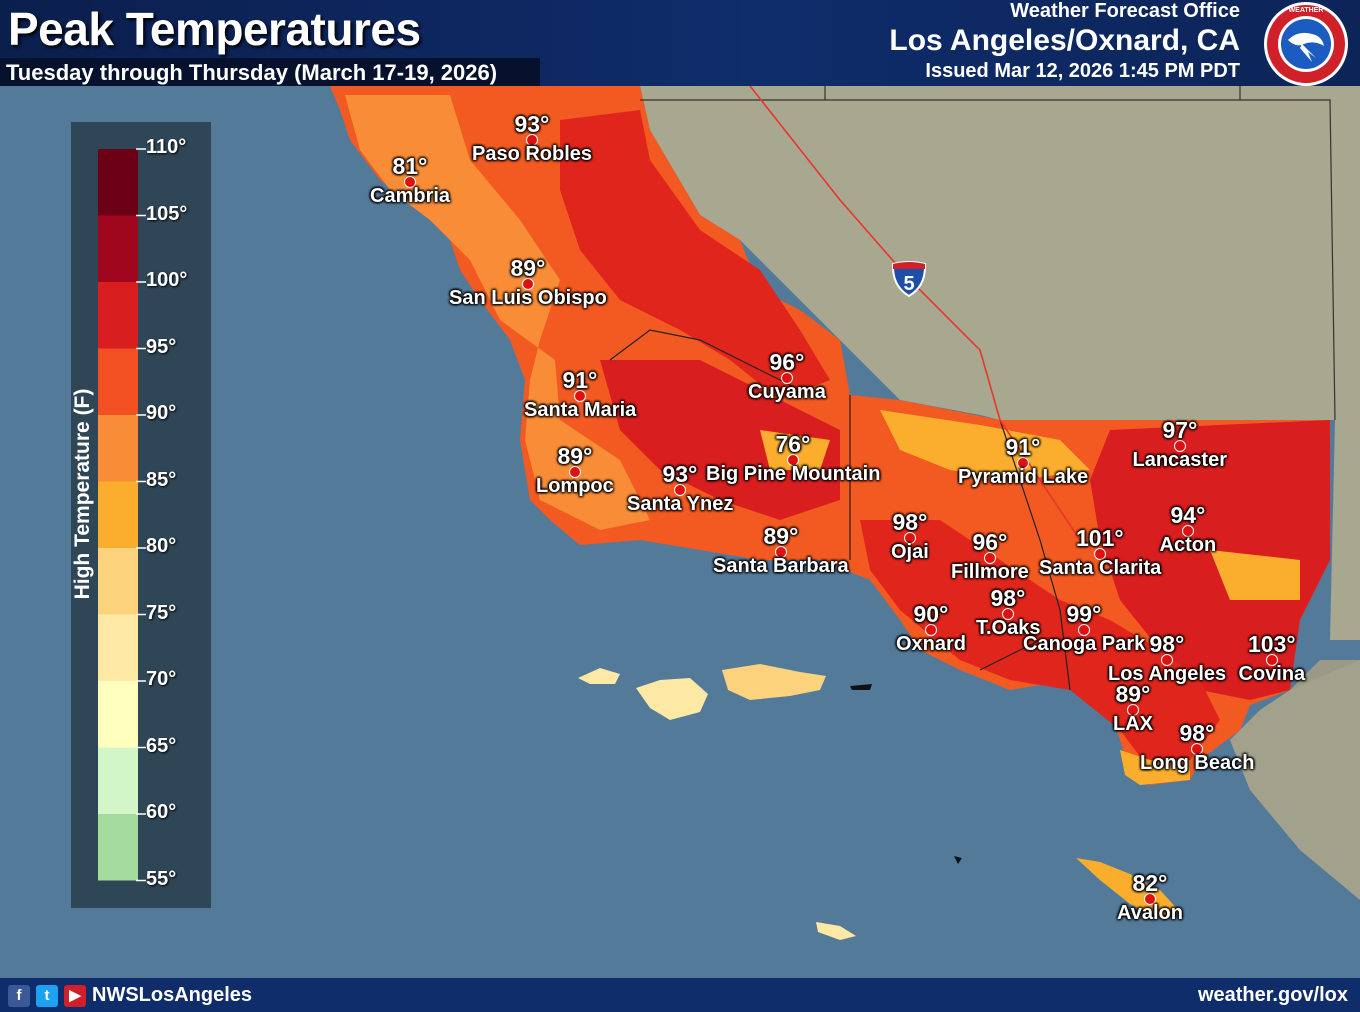 This screenshot has height=1012, width=1360. Describe the element at coordinates (1133, 724) in the screenshot. I see `location-name: LAX` at that location.